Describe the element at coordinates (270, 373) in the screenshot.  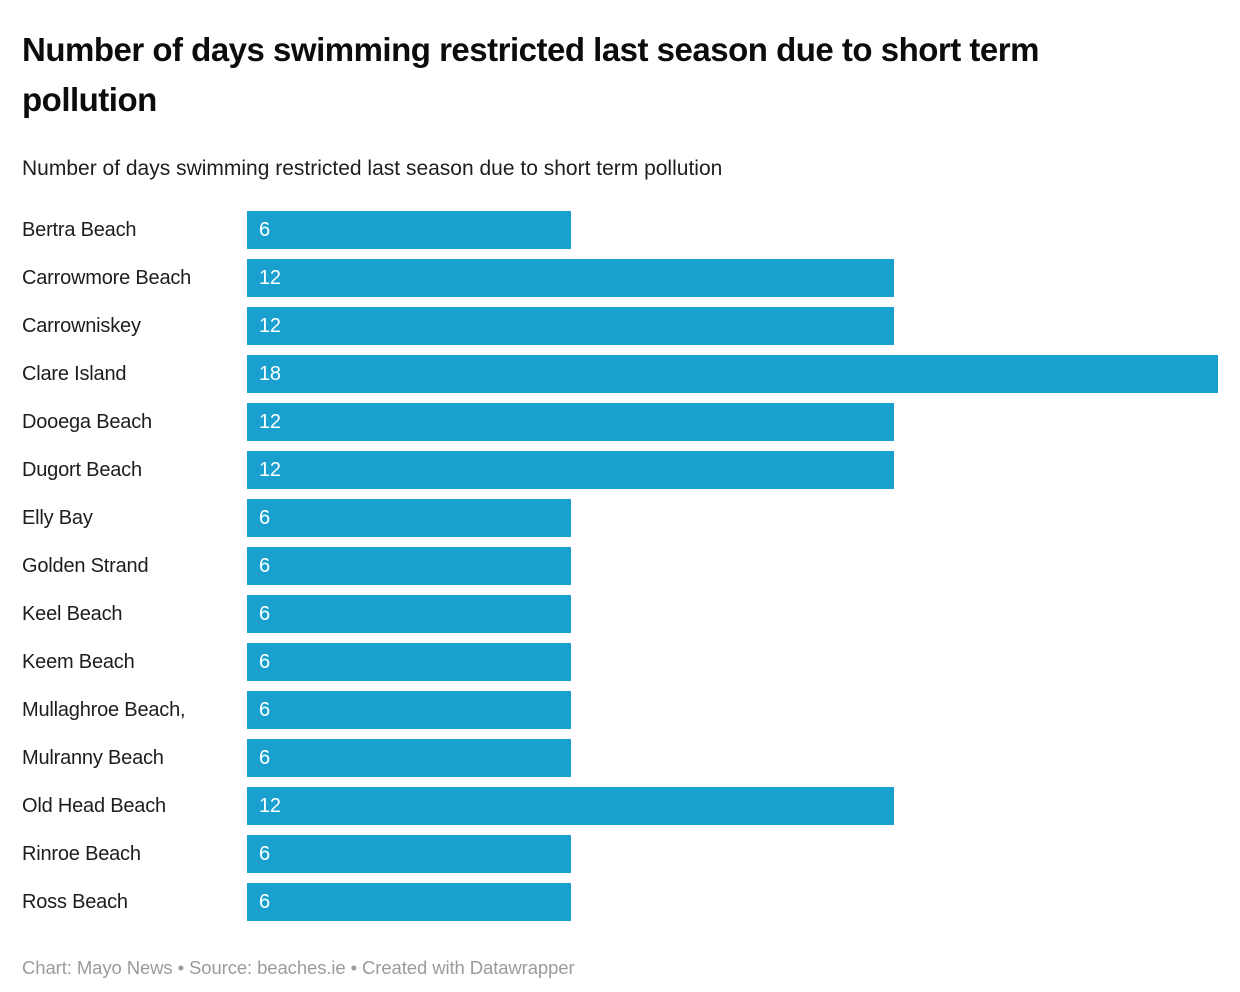
I see `value-label: 18` at that location.